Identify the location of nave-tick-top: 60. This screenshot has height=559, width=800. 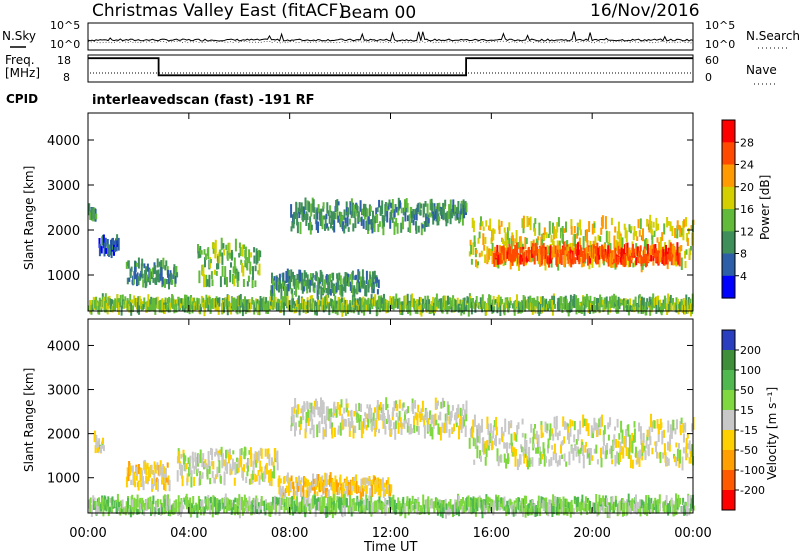
(712, 60).